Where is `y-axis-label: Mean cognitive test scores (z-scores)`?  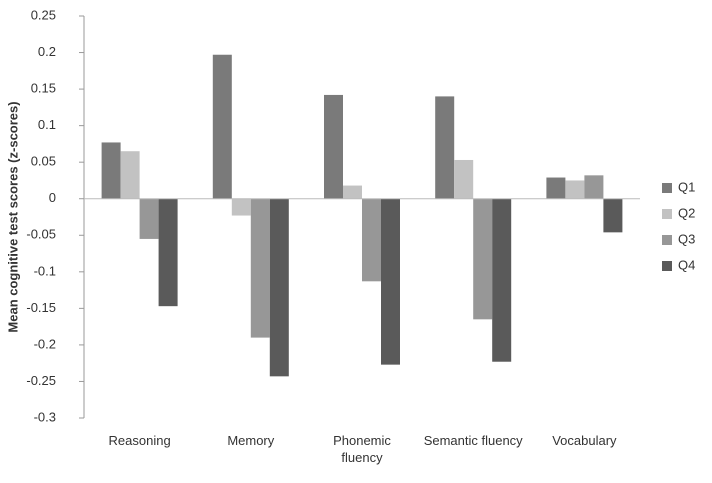 y-axis-label: Mean cognitive test scores (z-scores) is located at coordinates (12, 216).